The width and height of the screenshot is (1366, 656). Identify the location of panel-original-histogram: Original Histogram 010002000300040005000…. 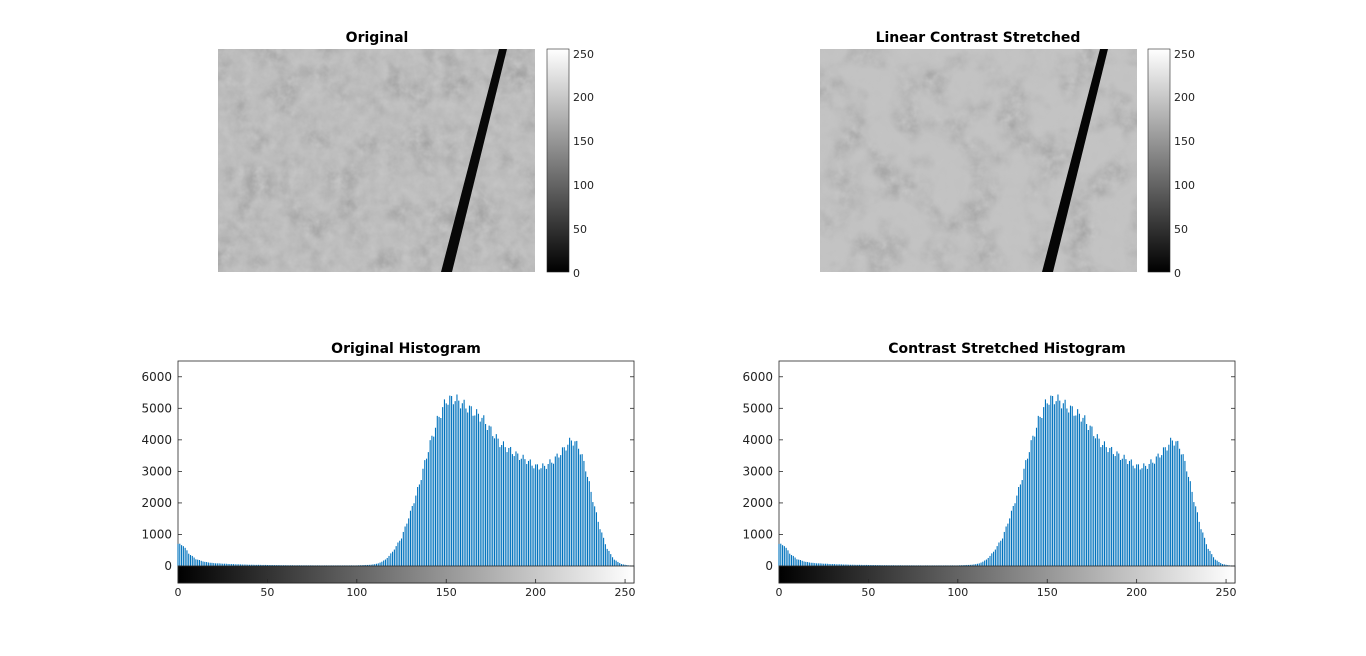
(388, 470).